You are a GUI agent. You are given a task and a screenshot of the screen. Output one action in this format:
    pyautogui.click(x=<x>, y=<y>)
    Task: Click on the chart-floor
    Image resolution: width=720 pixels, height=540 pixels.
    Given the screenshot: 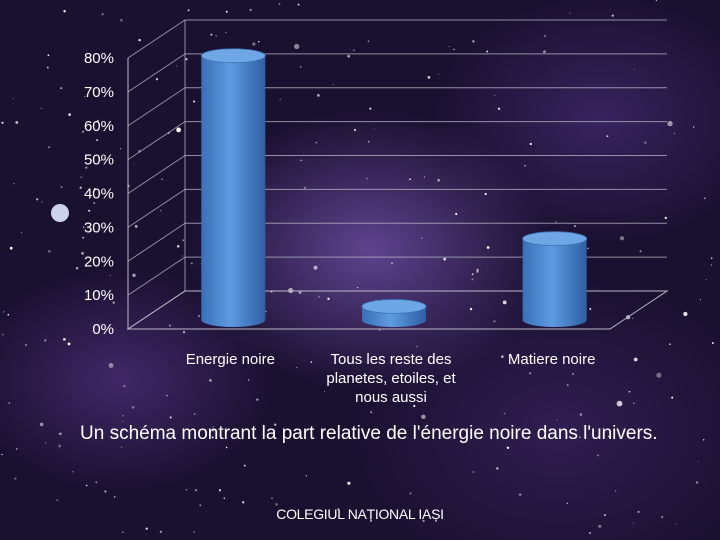 What is the action you would take?
    pyautogui.click(x=397, y=310)
    